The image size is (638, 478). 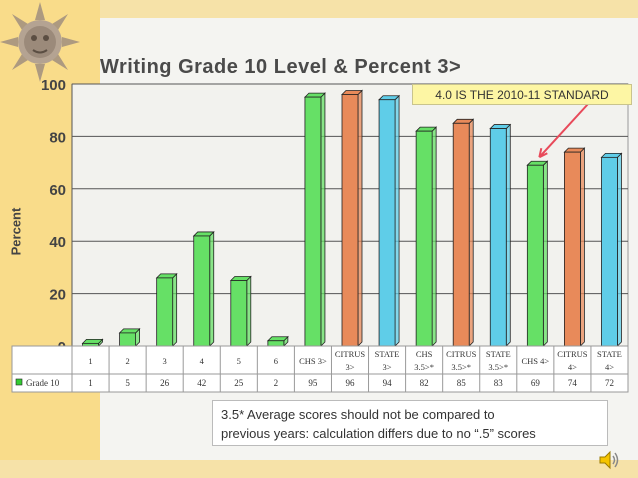 I want to click on data-label: 82, so click(x=424, y=383).